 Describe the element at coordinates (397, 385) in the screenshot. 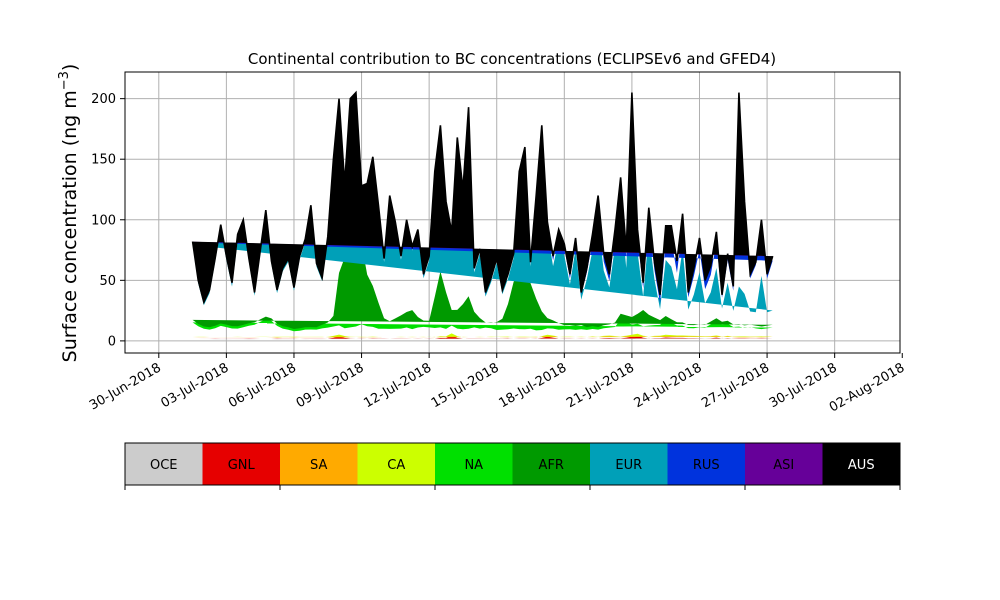

I see `x-tick-label: 12-Jul-2018` at that location.